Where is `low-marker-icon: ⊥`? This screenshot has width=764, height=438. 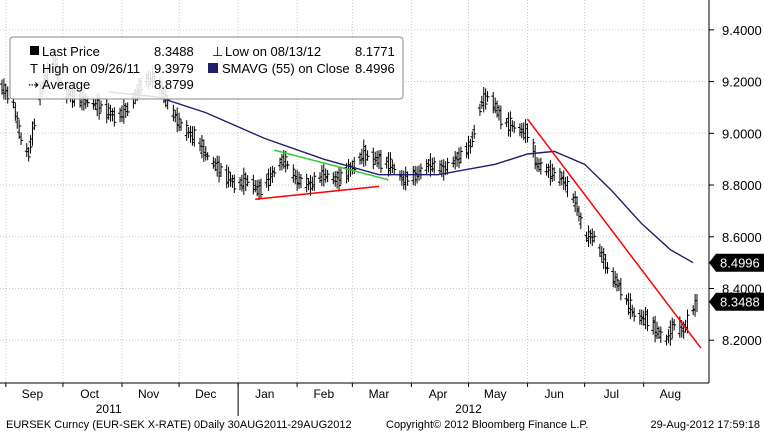 low-marker-icon: ⊥ is located at coordinates (217, 51).